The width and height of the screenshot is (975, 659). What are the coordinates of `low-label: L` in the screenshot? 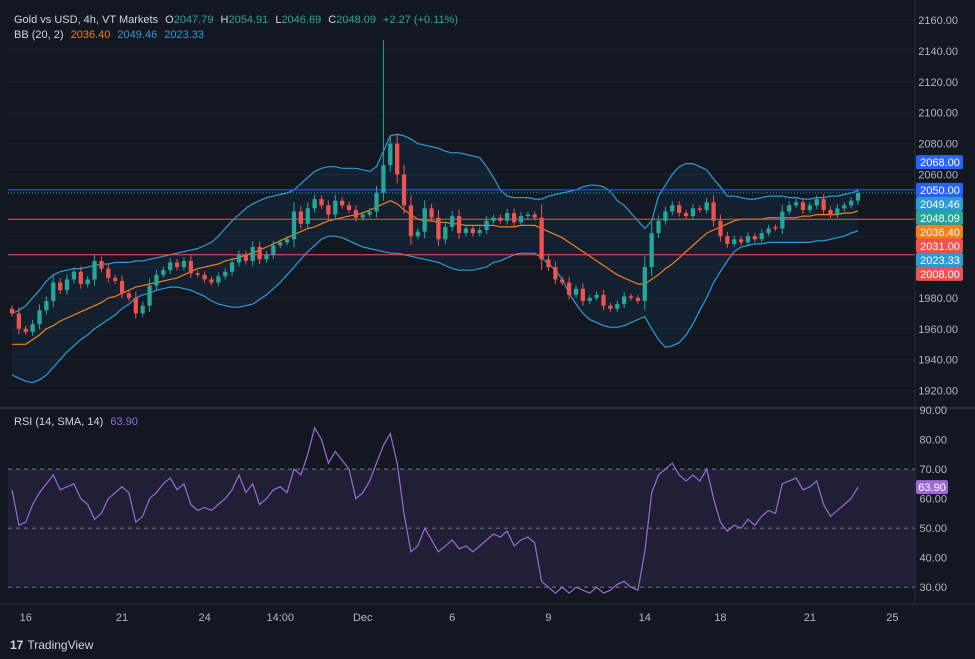 It's located at (278, 20).